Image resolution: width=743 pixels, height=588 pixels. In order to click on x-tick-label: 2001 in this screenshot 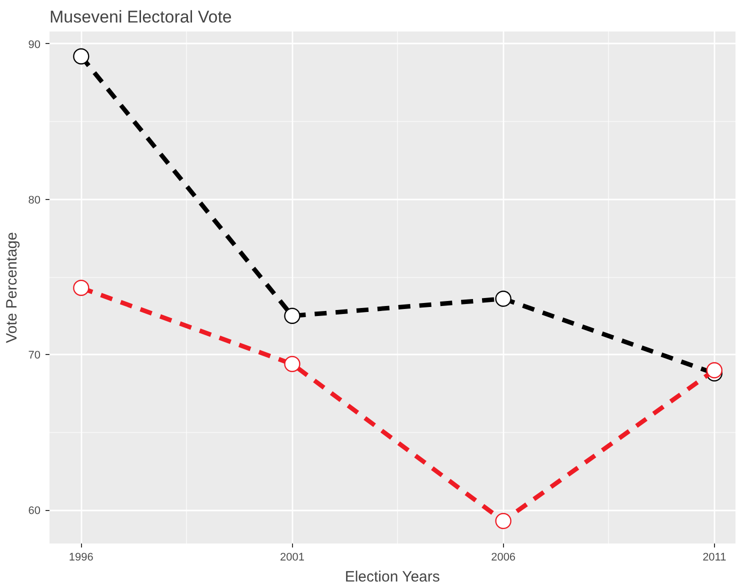, I will do `click(292, 558)`.